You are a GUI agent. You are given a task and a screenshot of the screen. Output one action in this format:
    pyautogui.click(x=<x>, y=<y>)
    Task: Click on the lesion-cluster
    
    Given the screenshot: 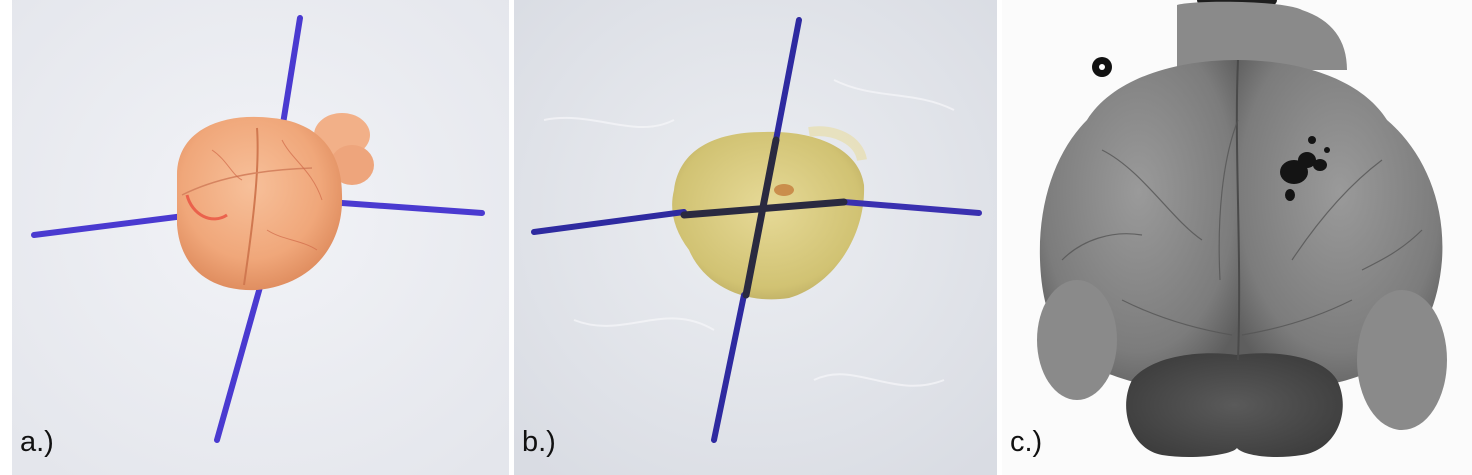 What is the action you would take?
    pyautogui.click(x=1305, y=168)
    